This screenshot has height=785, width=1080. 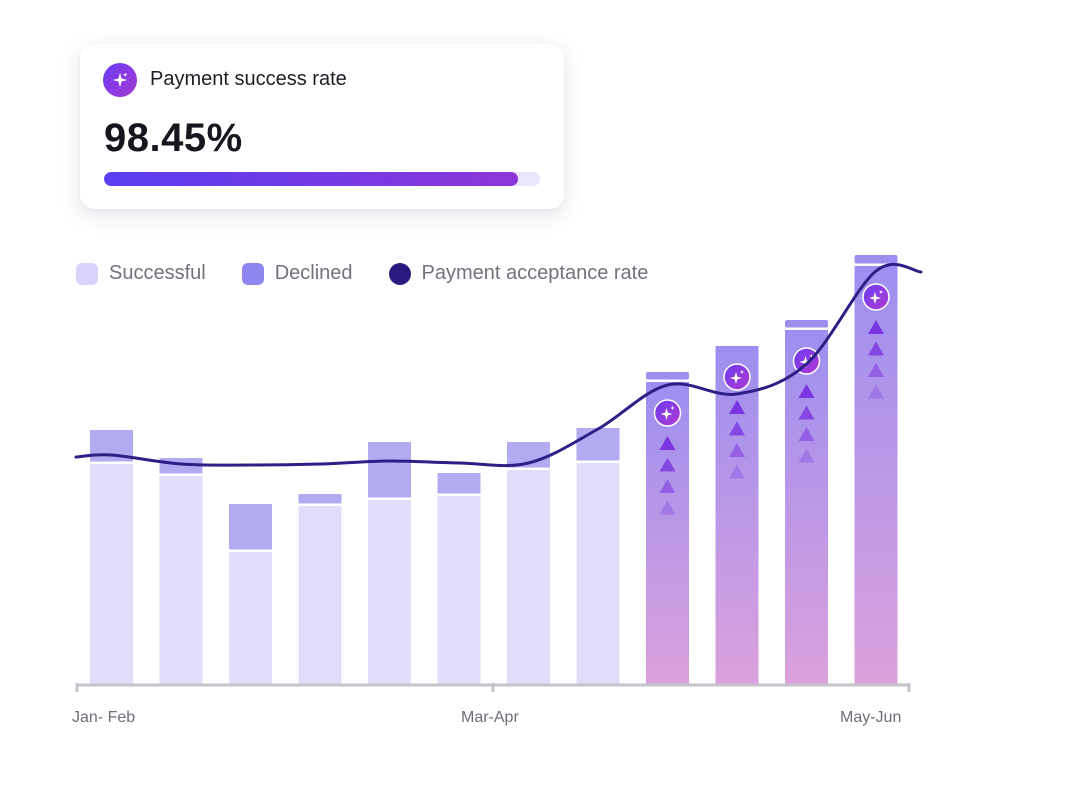 I want to click on legend-item-acceptance-rate: Payment acceptance rate, so click(x=518, y=273).